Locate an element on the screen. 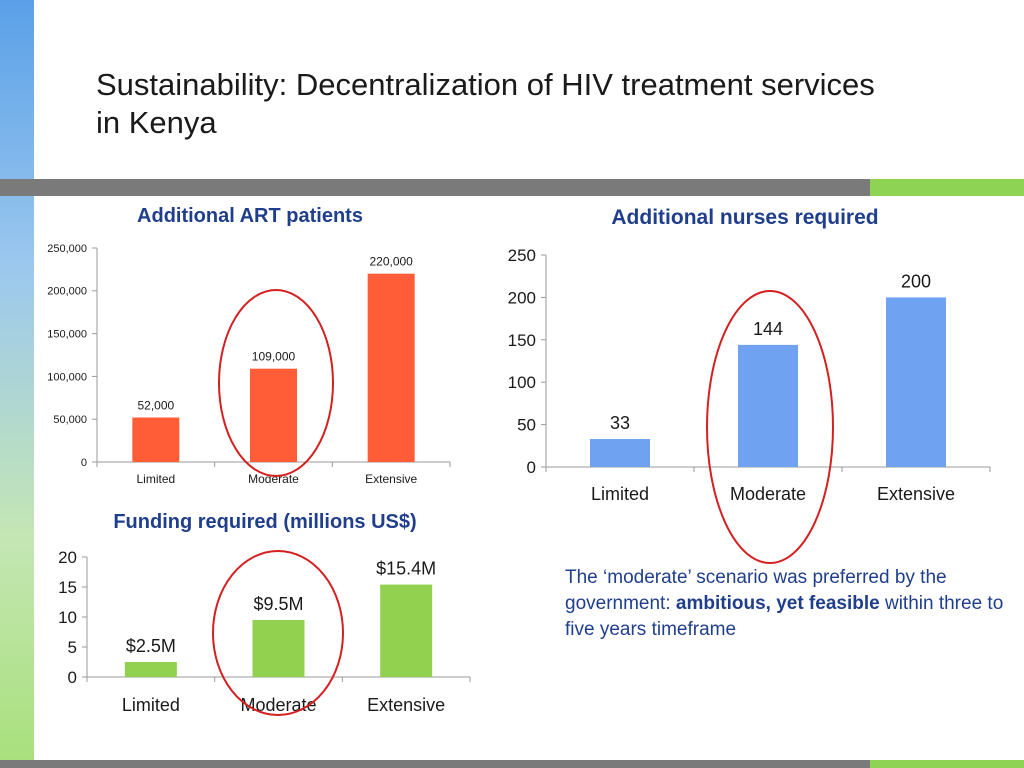 Image resolution: width=1024 pixels, height=768 pixels. art-y-tick-label: 200,000 is located at coordinates (67, 292).